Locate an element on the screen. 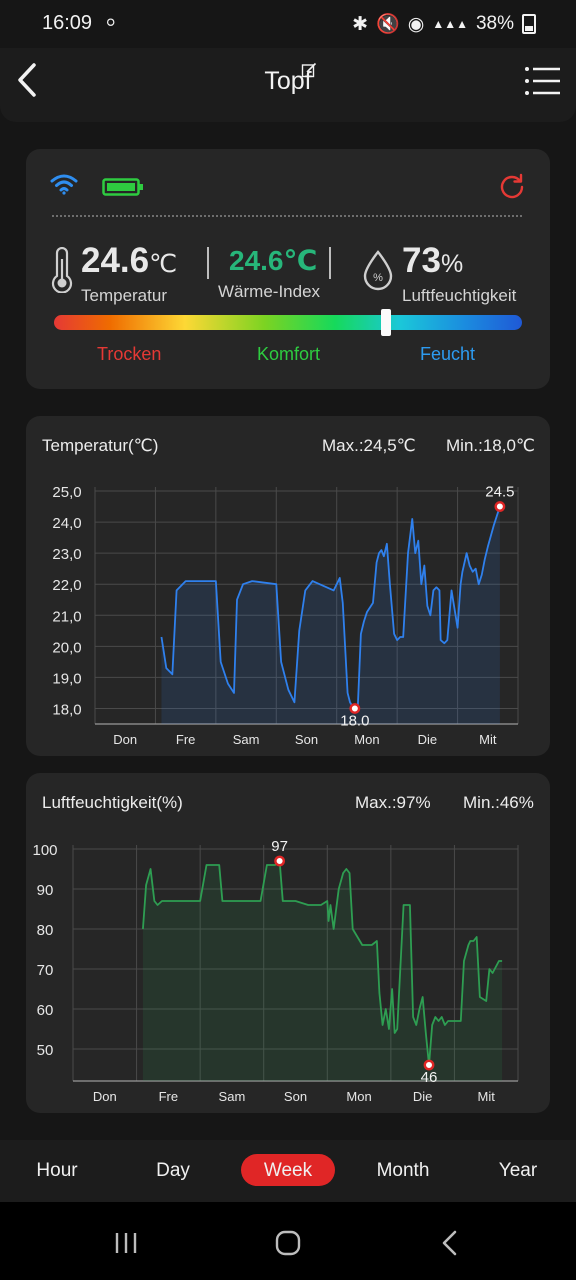  chart-min: Min.:18,0℃ is located at coordinates (491, 445).